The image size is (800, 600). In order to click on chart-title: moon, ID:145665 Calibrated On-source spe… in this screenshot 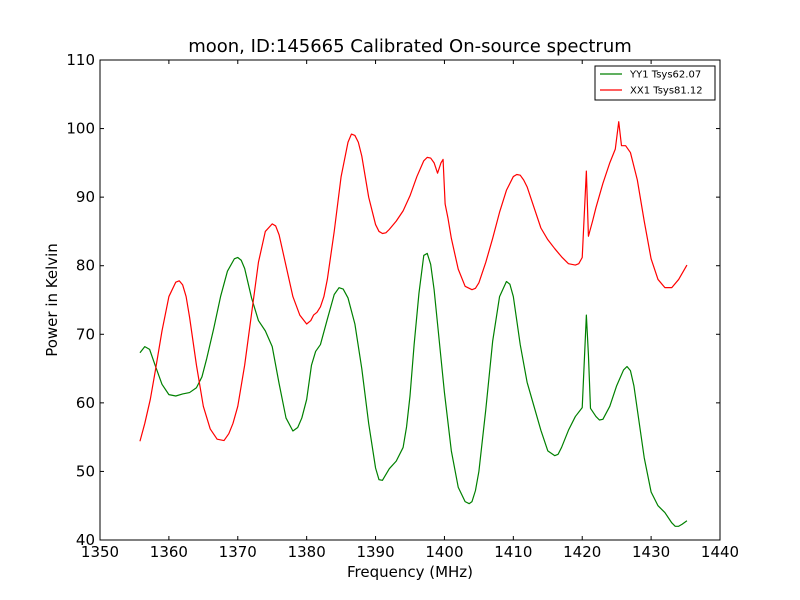, I will do `click(410, 46)`.